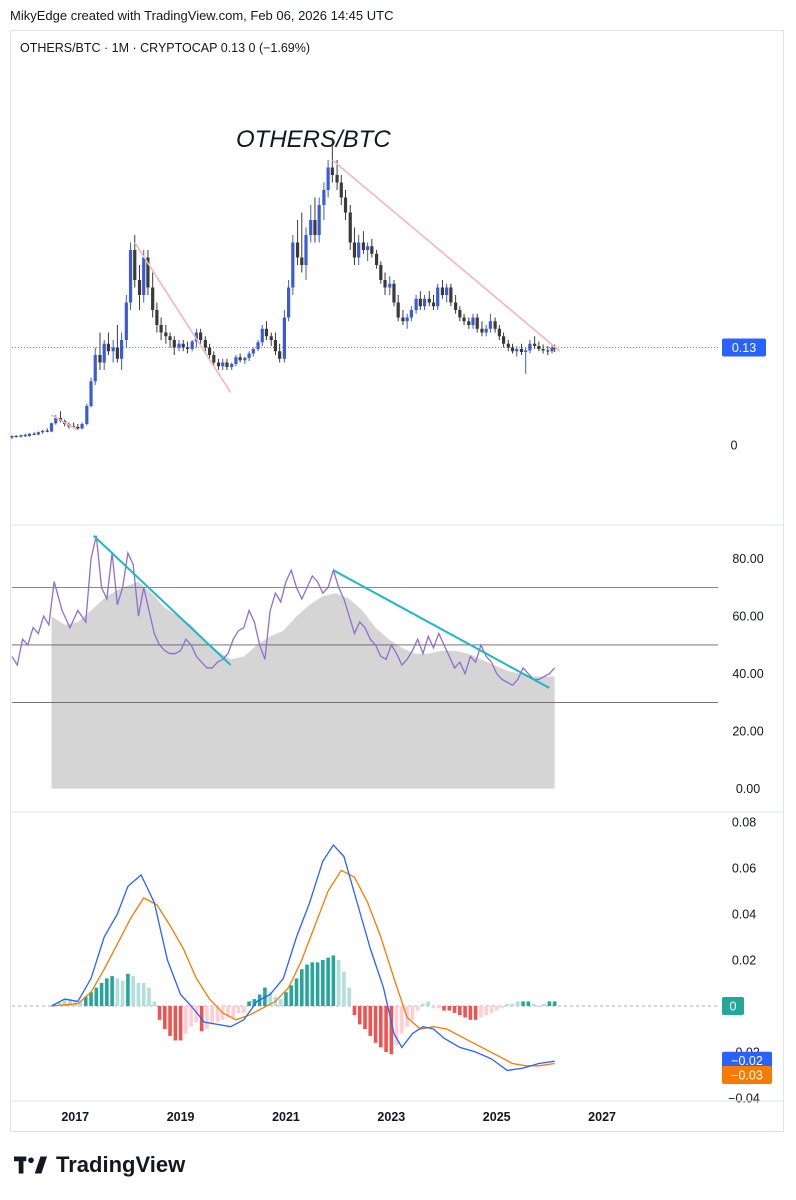 The height and width of the screenshot is (1200, 796). Describe the element at coordinates (747, 559) in the screenshot. I see `rsi-tick-label: 80.00` at that location.